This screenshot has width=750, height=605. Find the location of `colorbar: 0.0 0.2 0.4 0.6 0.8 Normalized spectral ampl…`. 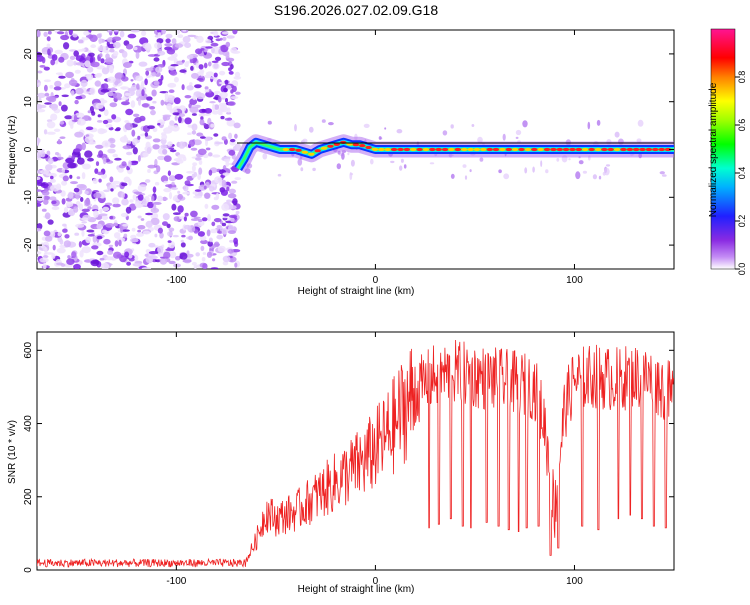

colorbar: 0.0 0.2 0.4 0.6 0.8 Normalized spectral ampl… is located at coordinates (727, 151).